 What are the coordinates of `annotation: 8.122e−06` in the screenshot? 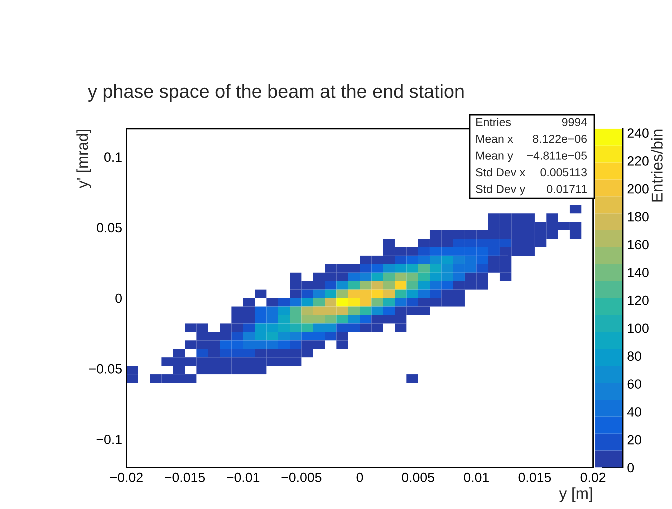 It's located at (560, 139).